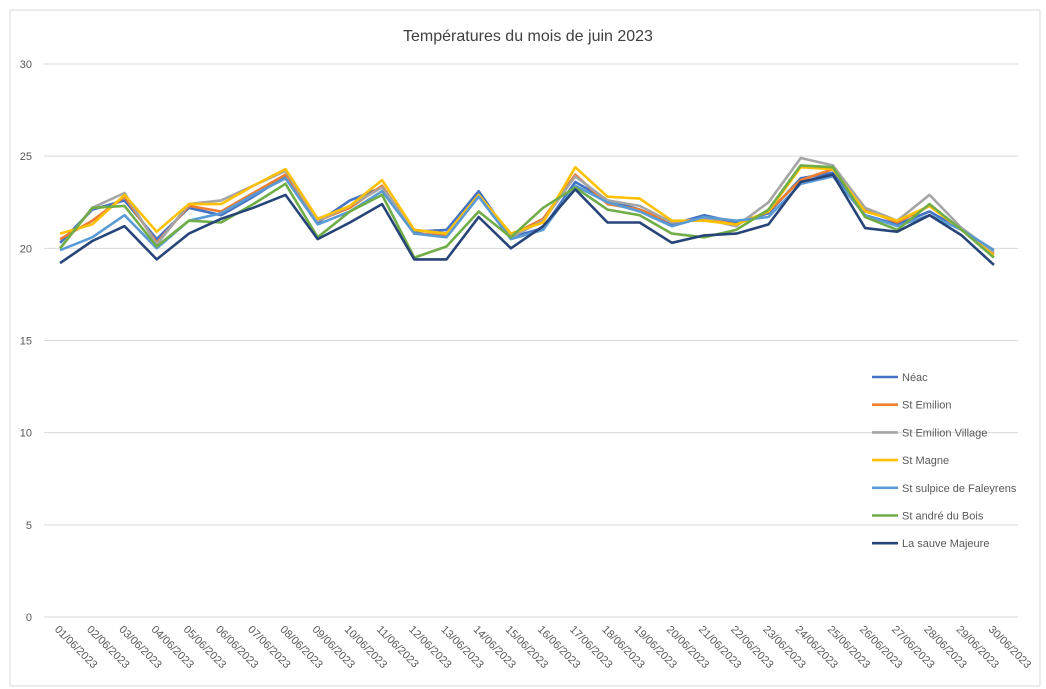  Describe the element at coordinates (26, 157) in the screenshot. I see `y-tick-label: 25` at that location.